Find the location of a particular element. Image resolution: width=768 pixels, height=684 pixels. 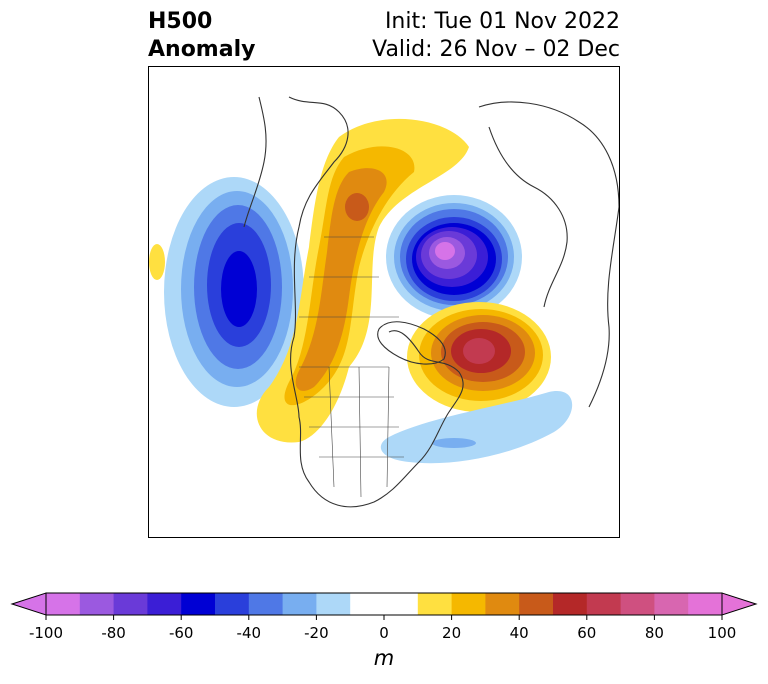

title-line-1: H500 is located at coordinates (180, 21).